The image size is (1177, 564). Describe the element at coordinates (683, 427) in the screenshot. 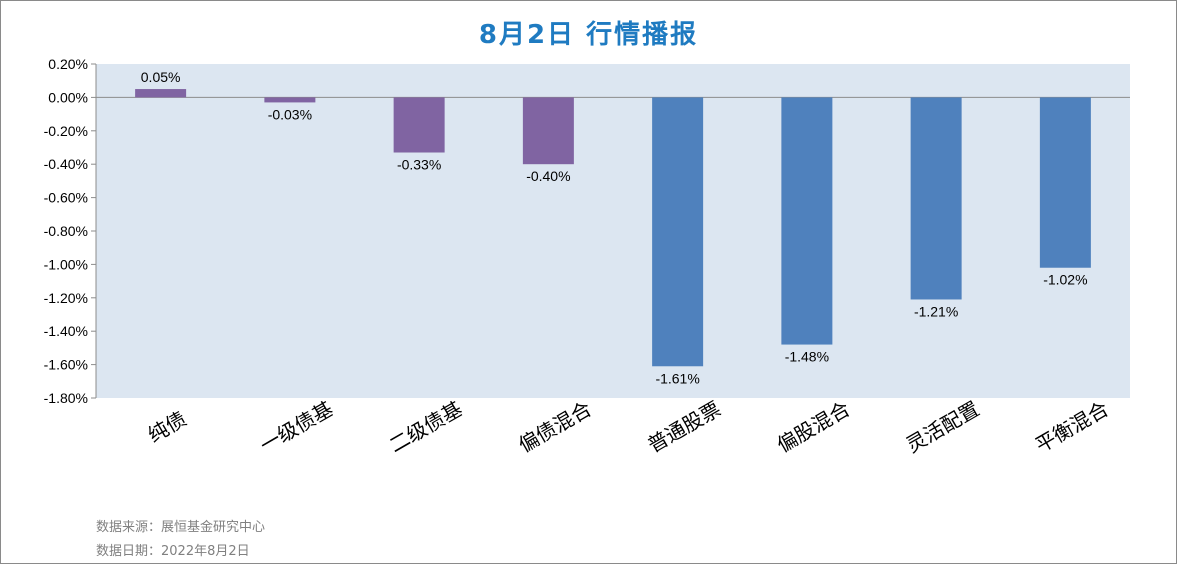

I see `category-label: 普通股票` at that location.